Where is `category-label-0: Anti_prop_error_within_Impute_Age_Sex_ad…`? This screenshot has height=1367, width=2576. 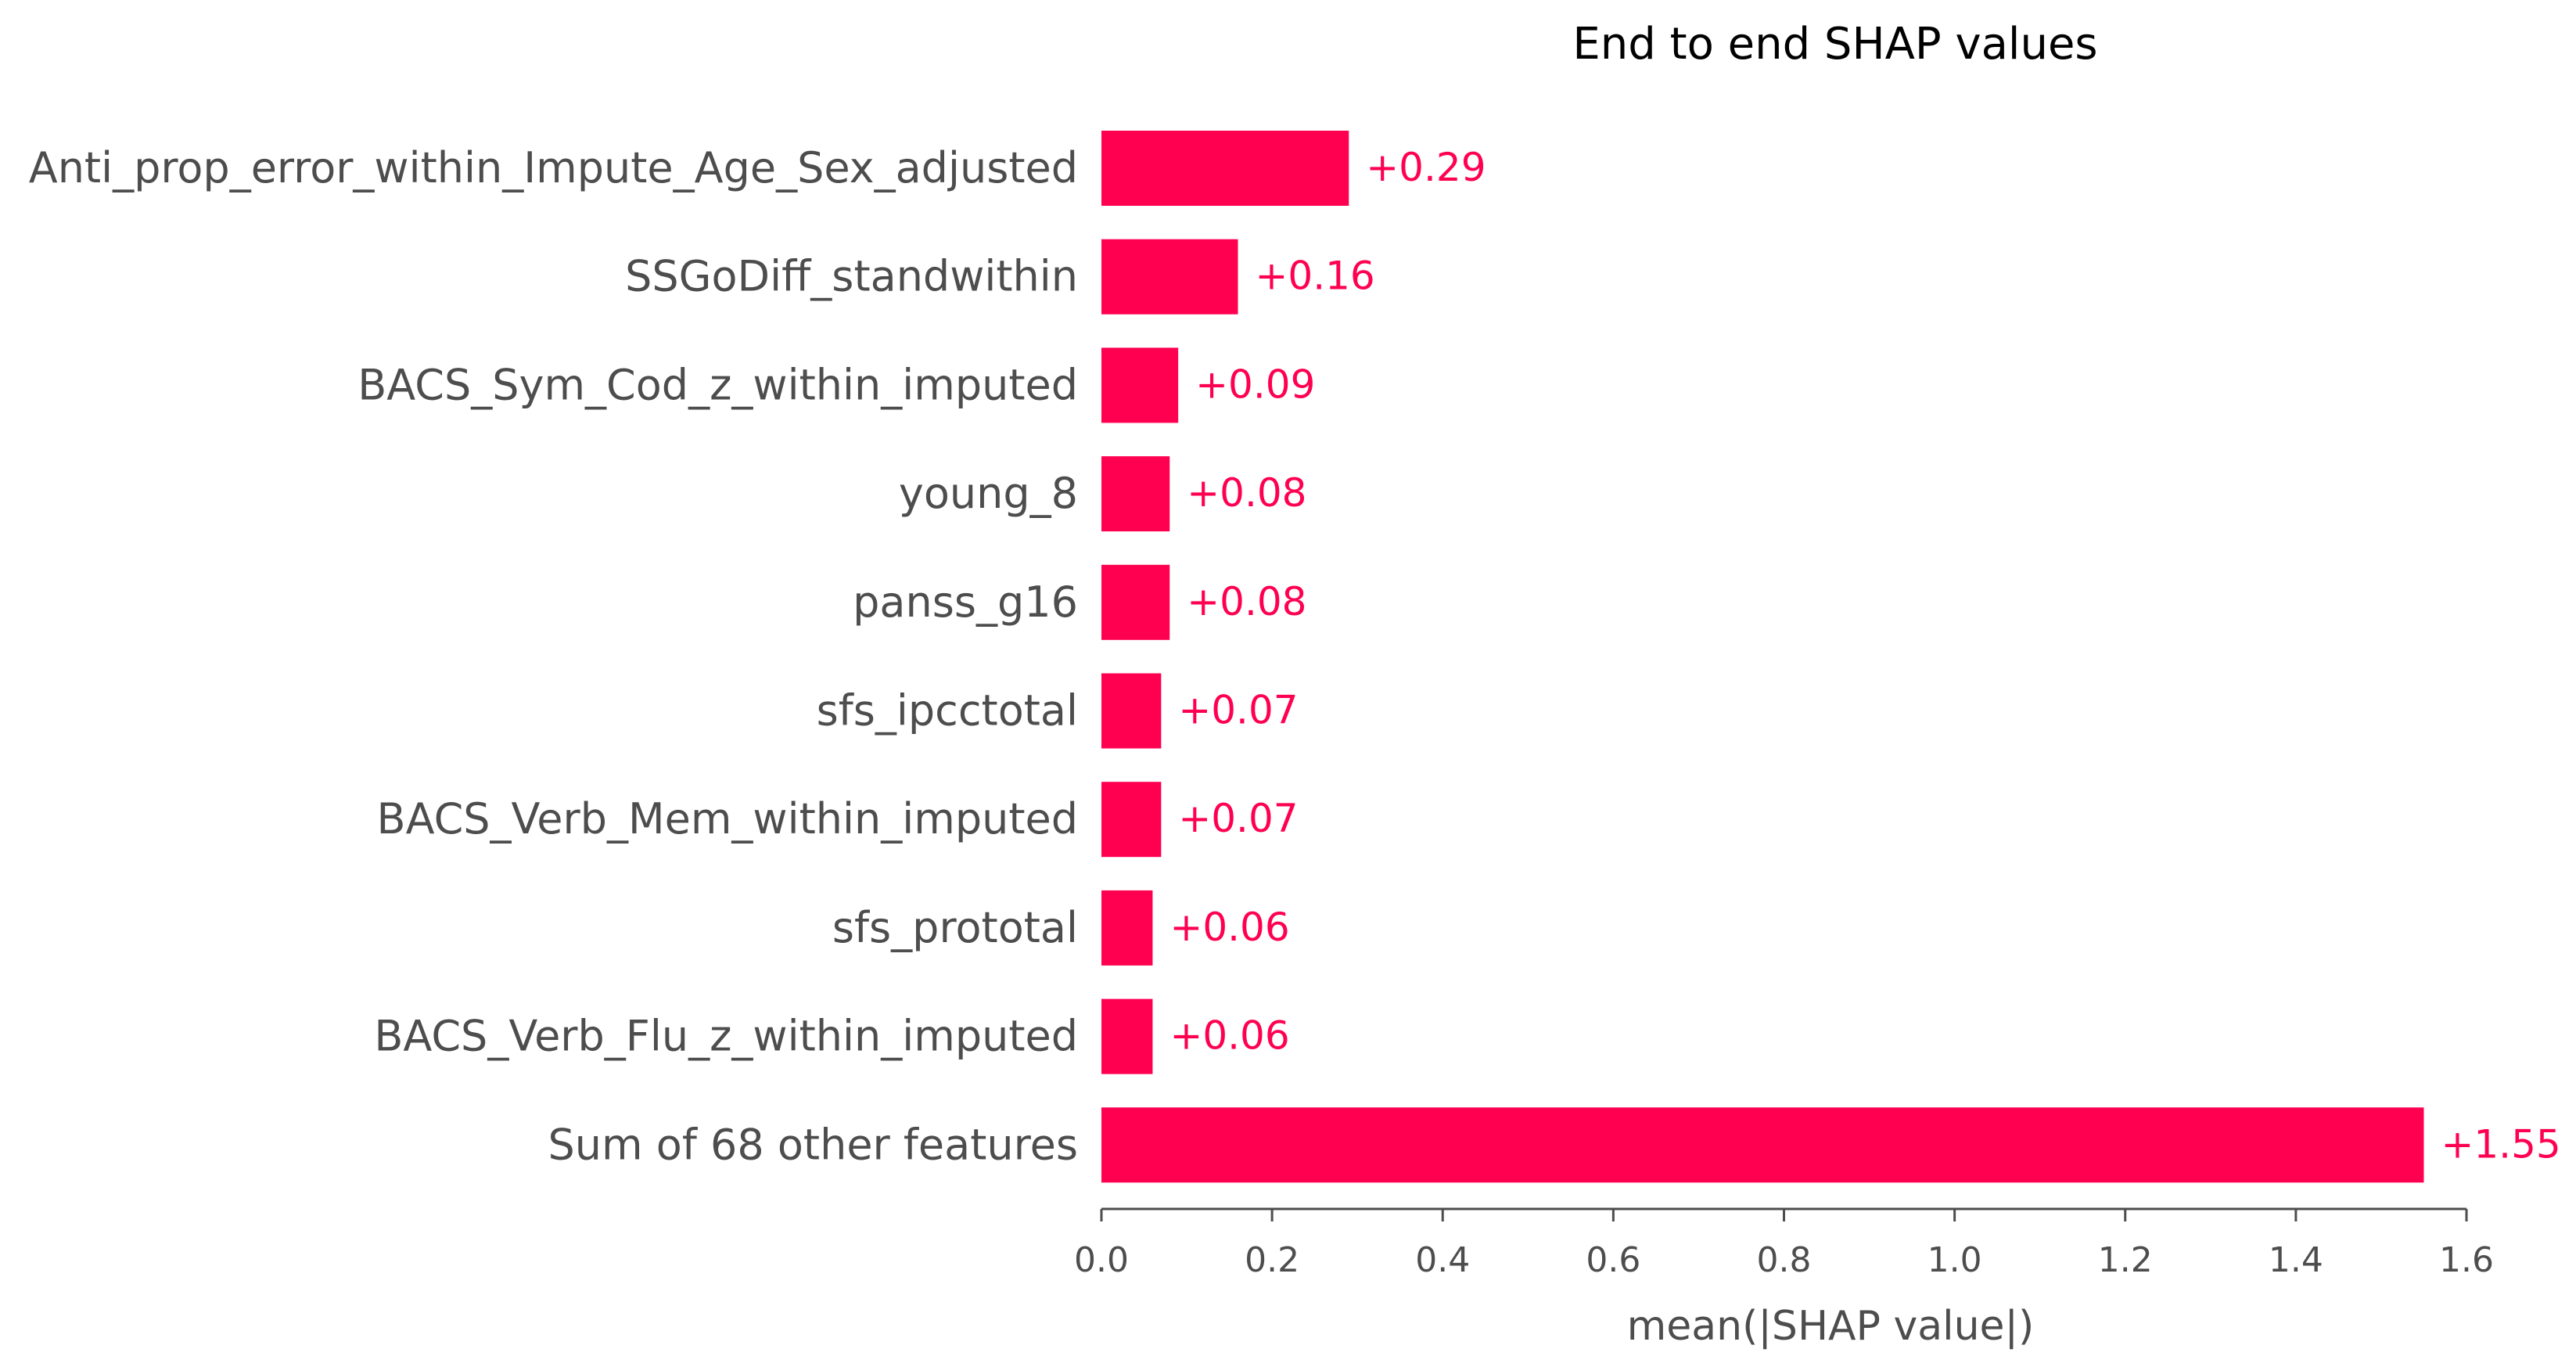 category-label-0: Anti_prop_error_within_Impute_Age_Sex_ad… is located at coordinates (553, 167).